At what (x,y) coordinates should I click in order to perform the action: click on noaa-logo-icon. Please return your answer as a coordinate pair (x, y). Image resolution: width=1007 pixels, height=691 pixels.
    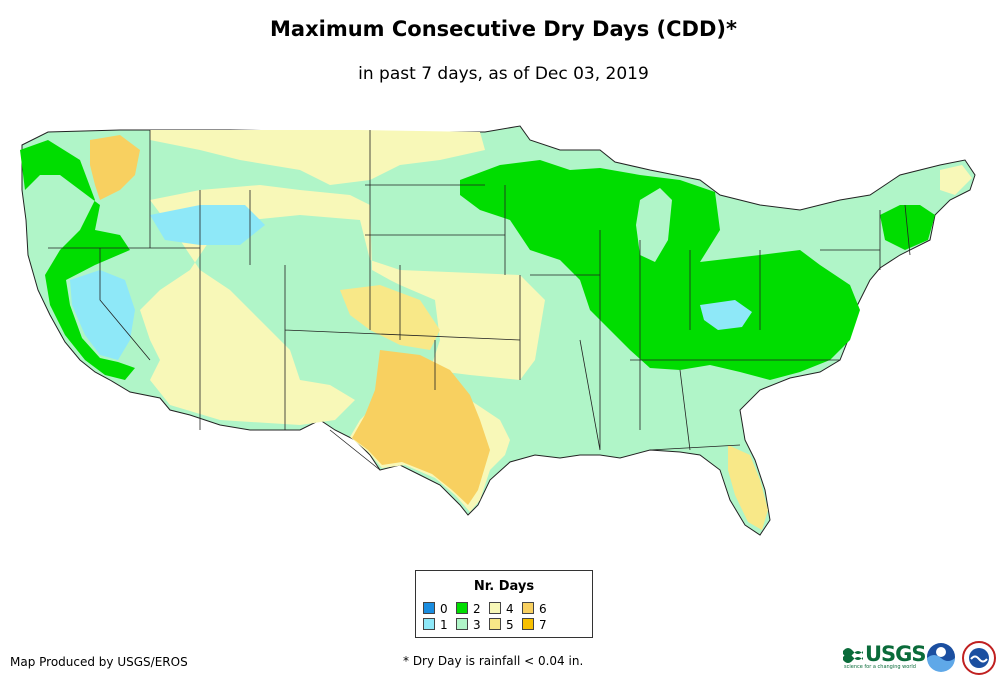
    Looking at the image, I should click on (941, 657).